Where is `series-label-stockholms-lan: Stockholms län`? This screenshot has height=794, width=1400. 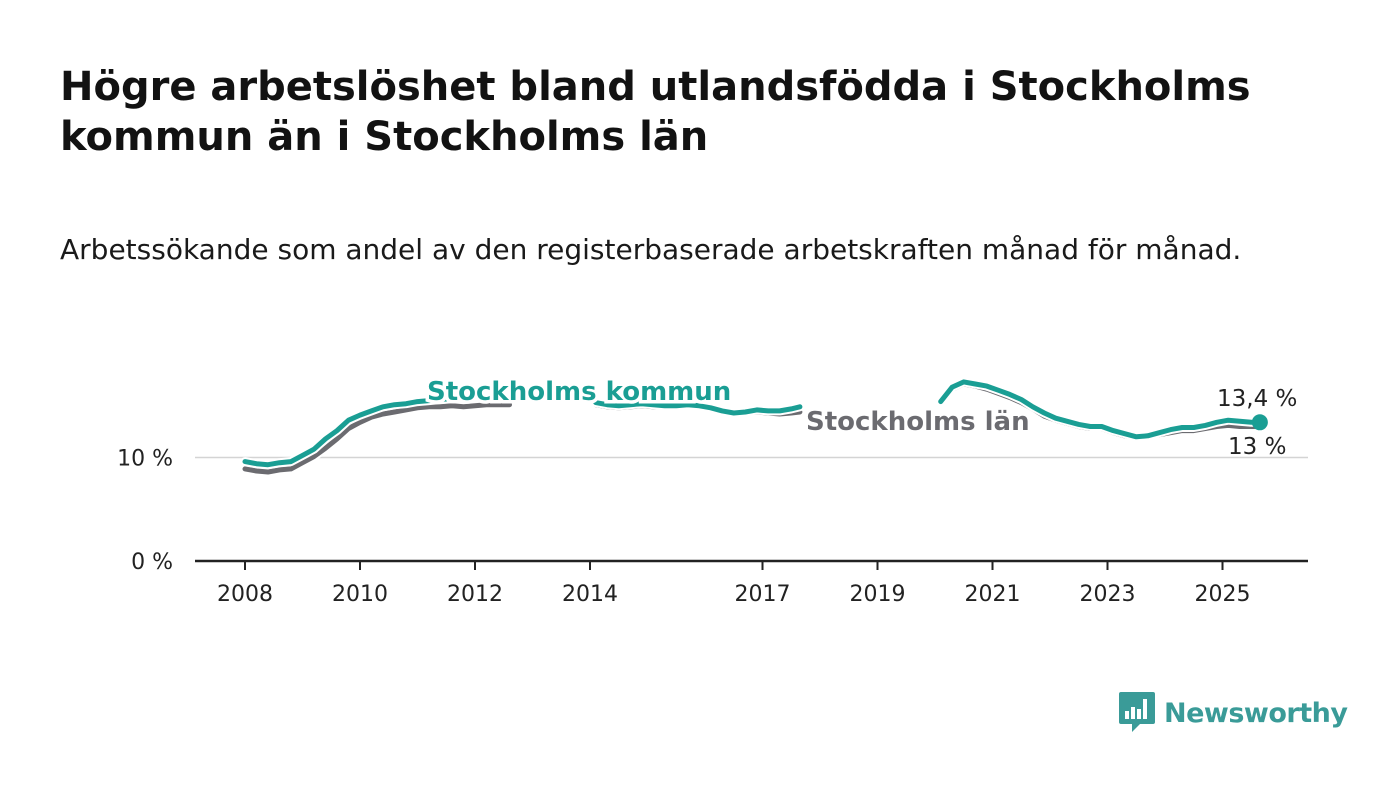
series-label-stockholms-lan: Stockholms län is located at coordinates (918, 422).